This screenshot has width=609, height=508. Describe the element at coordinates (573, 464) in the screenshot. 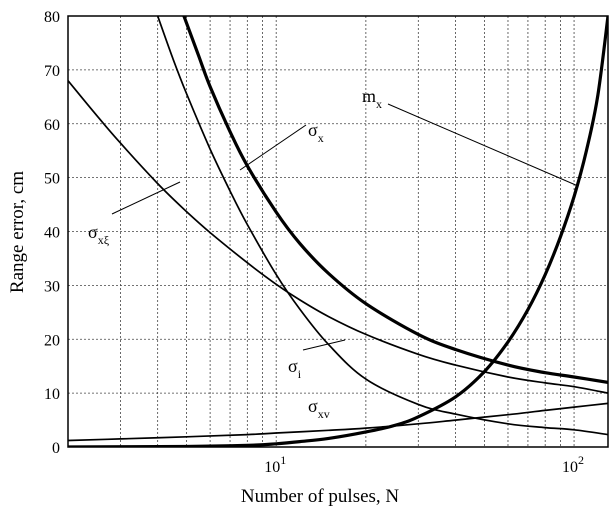

I see `x-tick-label: 10²` at that location.